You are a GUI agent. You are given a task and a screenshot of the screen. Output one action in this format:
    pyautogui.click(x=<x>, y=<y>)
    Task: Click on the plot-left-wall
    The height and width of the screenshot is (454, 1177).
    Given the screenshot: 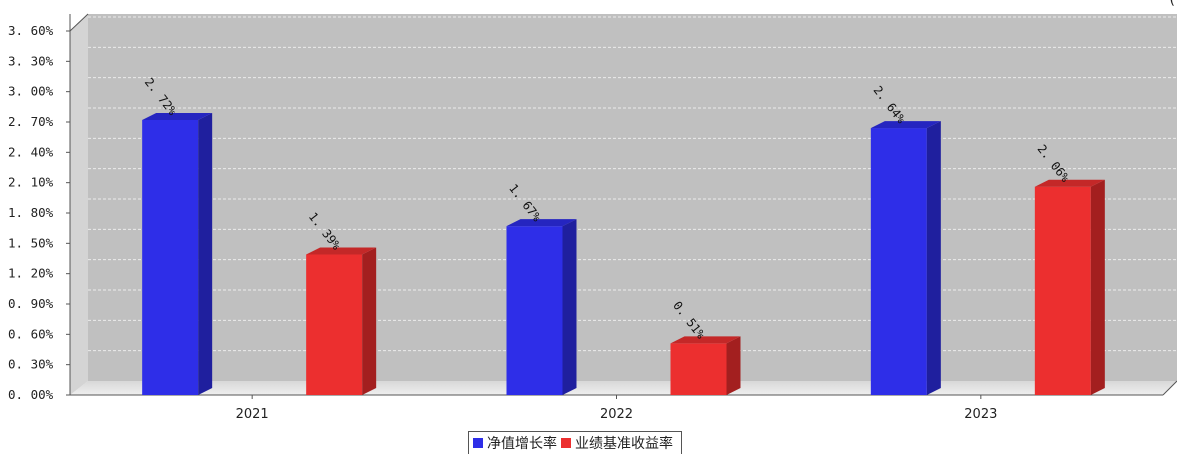 What is the action you would take?
    pyautogui.click(x=79, y=204)
    